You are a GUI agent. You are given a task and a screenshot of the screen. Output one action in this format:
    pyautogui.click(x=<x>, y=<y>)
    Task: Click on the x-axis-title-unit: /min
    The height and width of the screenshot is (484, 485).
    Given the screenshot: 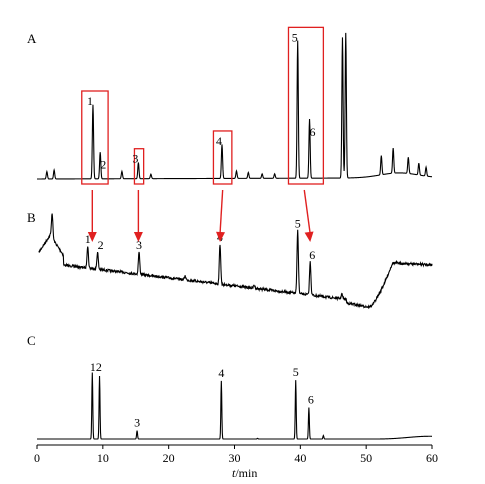 What is the action you would take?
    pyautogui.click(x=246, y=473)
    